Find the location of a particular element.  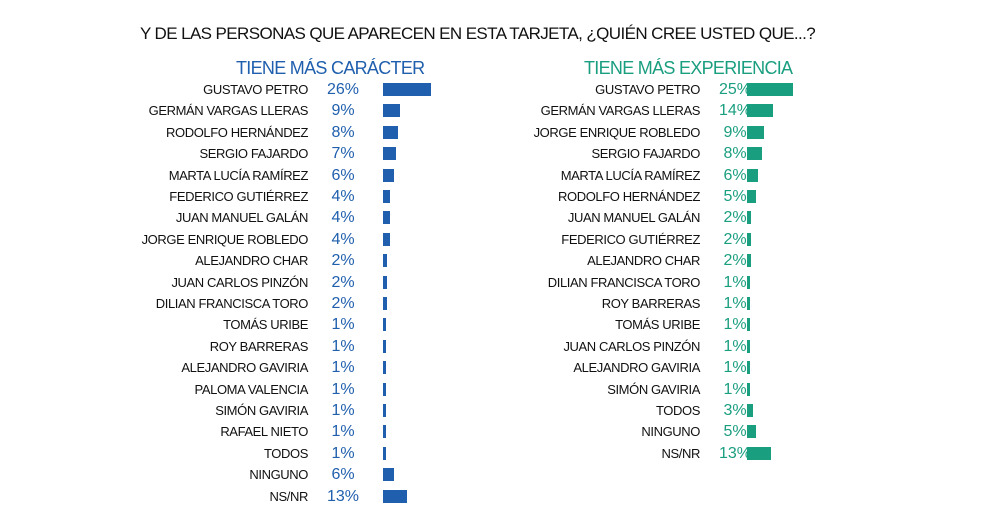

category-label: ALEJANDRO GAVIRIA is located at coordinates (636, 368).